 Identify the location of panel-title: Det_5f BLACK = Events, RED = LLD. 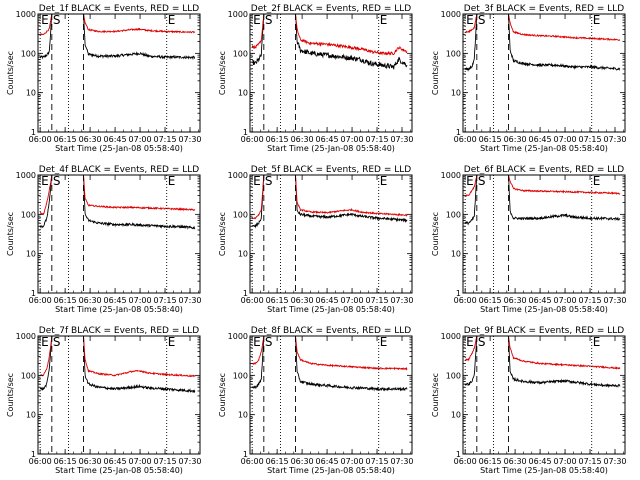
(331, 170).